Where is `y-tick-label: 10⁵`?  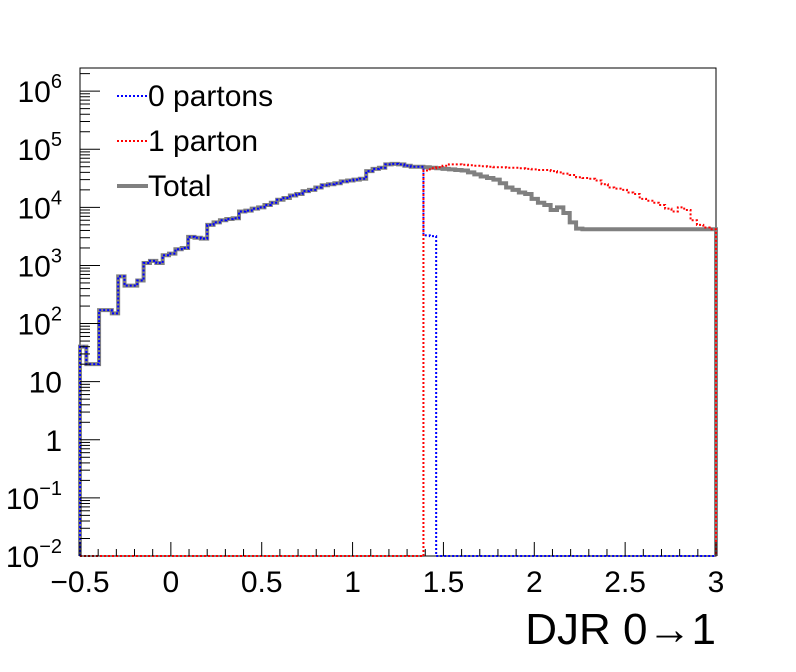 y-tick-label: 10⁵ is located at coordinates (40, 148).